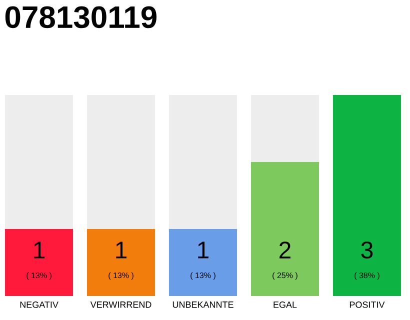  What do you see at coordinates (121, 305) in the screenshot?
I see `x-tick-label: VERWIRREND` at bounding box center [121, 305].